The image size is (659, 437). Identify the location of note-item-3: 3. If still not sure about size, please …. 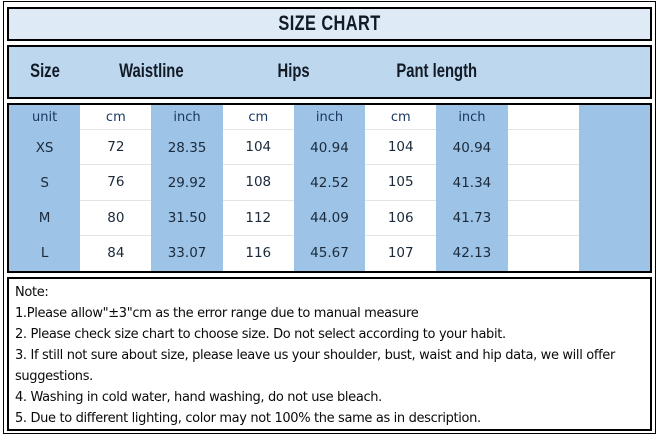
(315, 366).